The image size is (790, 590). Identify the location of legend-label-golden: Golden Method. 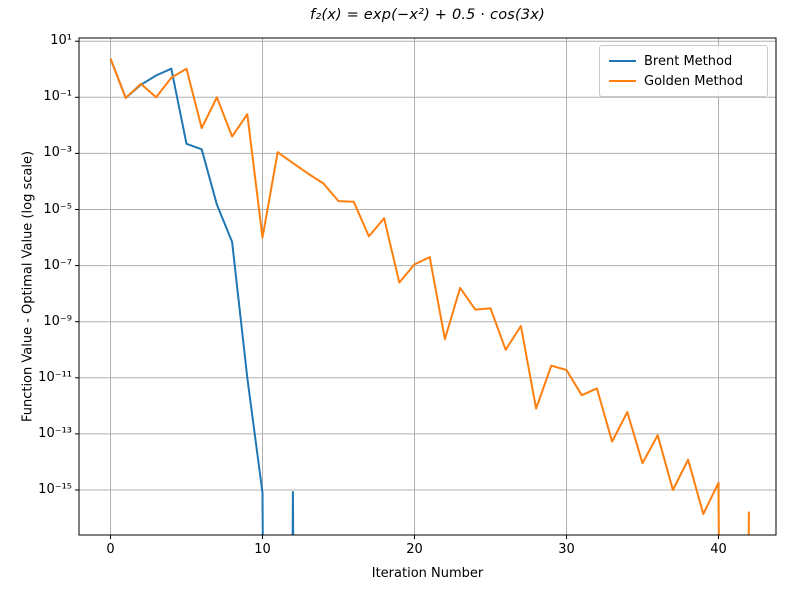
(694, 81).